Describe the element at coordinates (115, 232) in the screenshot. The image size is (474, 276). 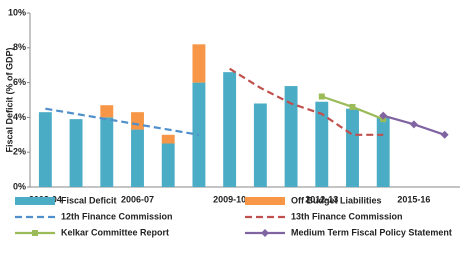
I see `legend-label: Kelkar Committee Report` at that location.